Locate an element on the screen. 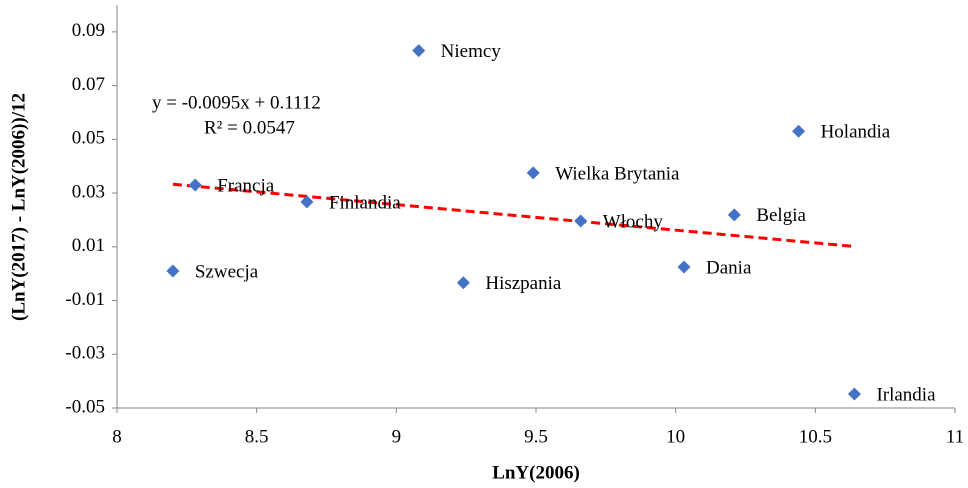  point-label: Holandia is located at coordinates (856, 132).